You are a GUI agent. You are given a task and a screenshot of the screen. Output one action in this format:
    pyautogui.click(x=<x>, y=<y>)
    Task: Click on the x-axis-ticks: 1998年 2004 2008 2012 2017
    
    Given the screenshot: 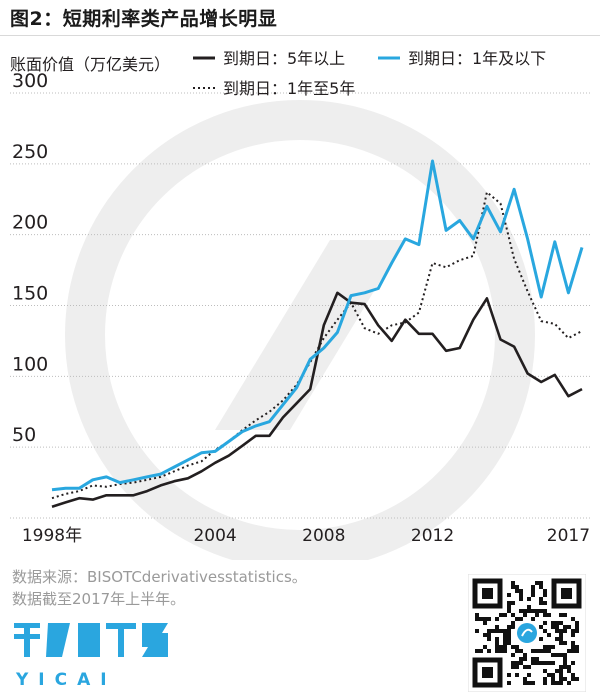 What is the action you would take?
    pyautogui.click(x=306, y=536)
    